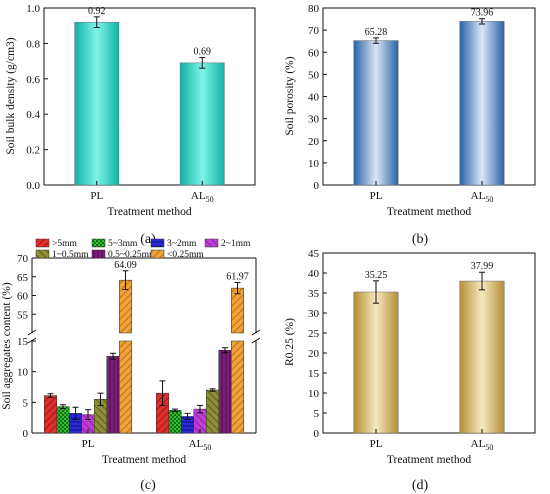 This screenshot has height=494, width=550. I want to click on panel-d-ytick-label: 0, so click(317, 434).